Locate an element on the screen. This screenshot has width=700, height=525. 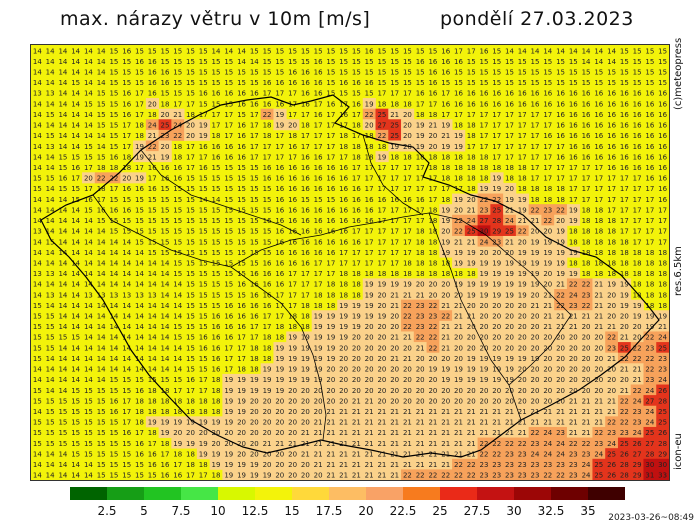
wind-value: 31 is located at coordinates (649, 476).